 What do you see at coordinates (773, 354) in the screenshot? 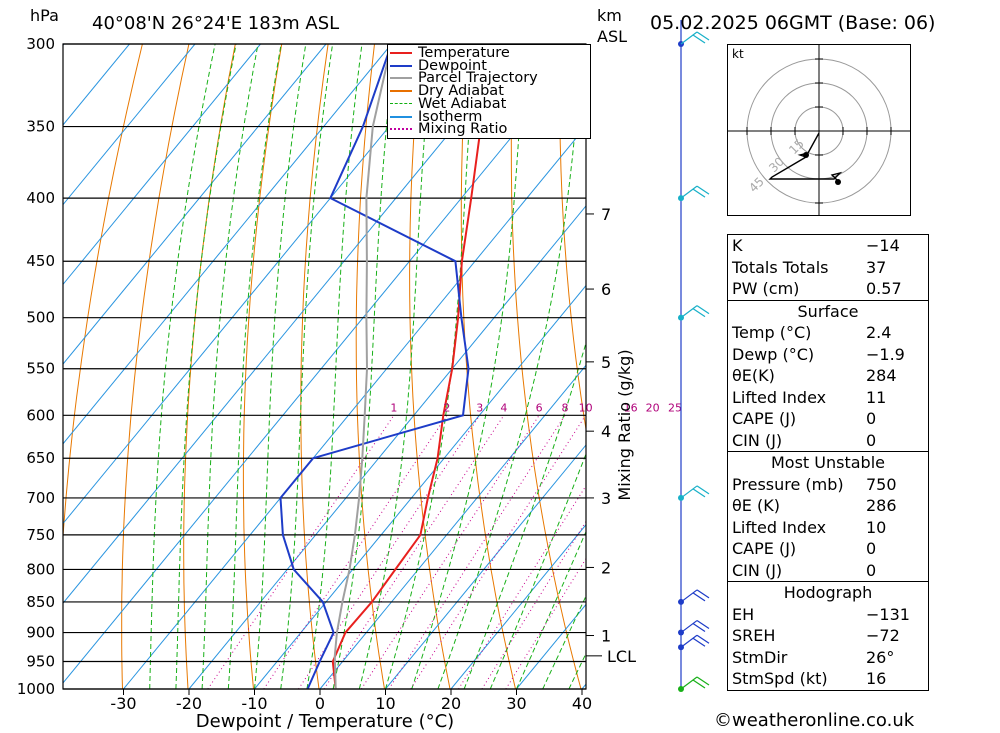
I see `index-label: Dewp (°C)` at bounding box center [773, 354].